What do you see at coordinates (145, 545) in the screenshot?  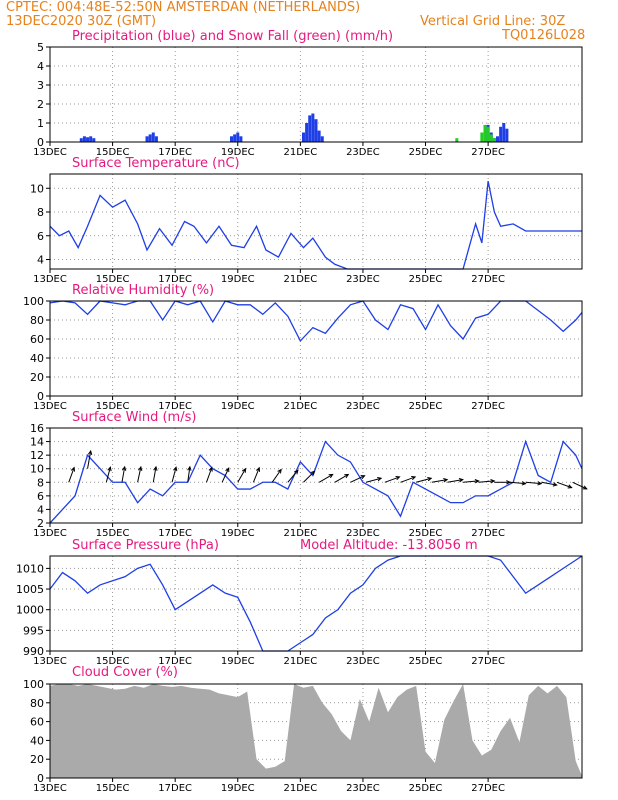 I see `pres-title: Surface Pressure (hPa)` at bounding box center [145, 545].